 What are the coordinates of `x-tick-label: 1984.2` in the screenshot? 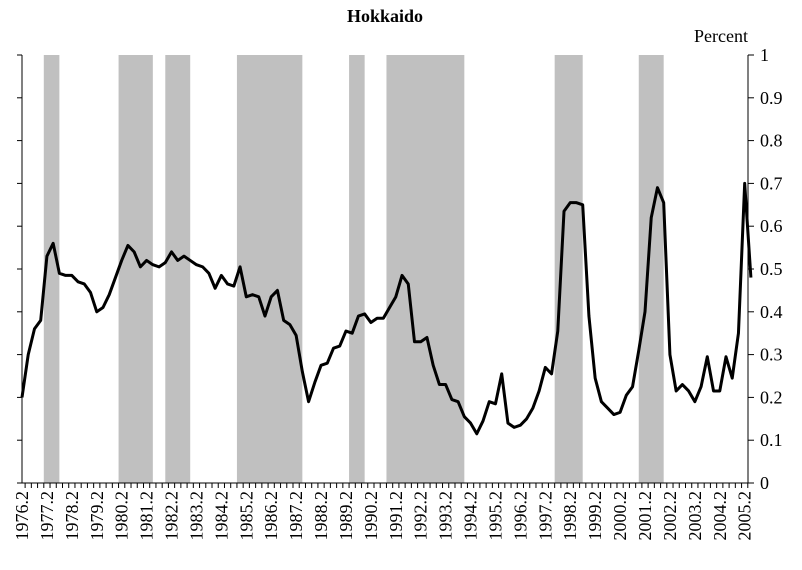 It's located at (221, 516).